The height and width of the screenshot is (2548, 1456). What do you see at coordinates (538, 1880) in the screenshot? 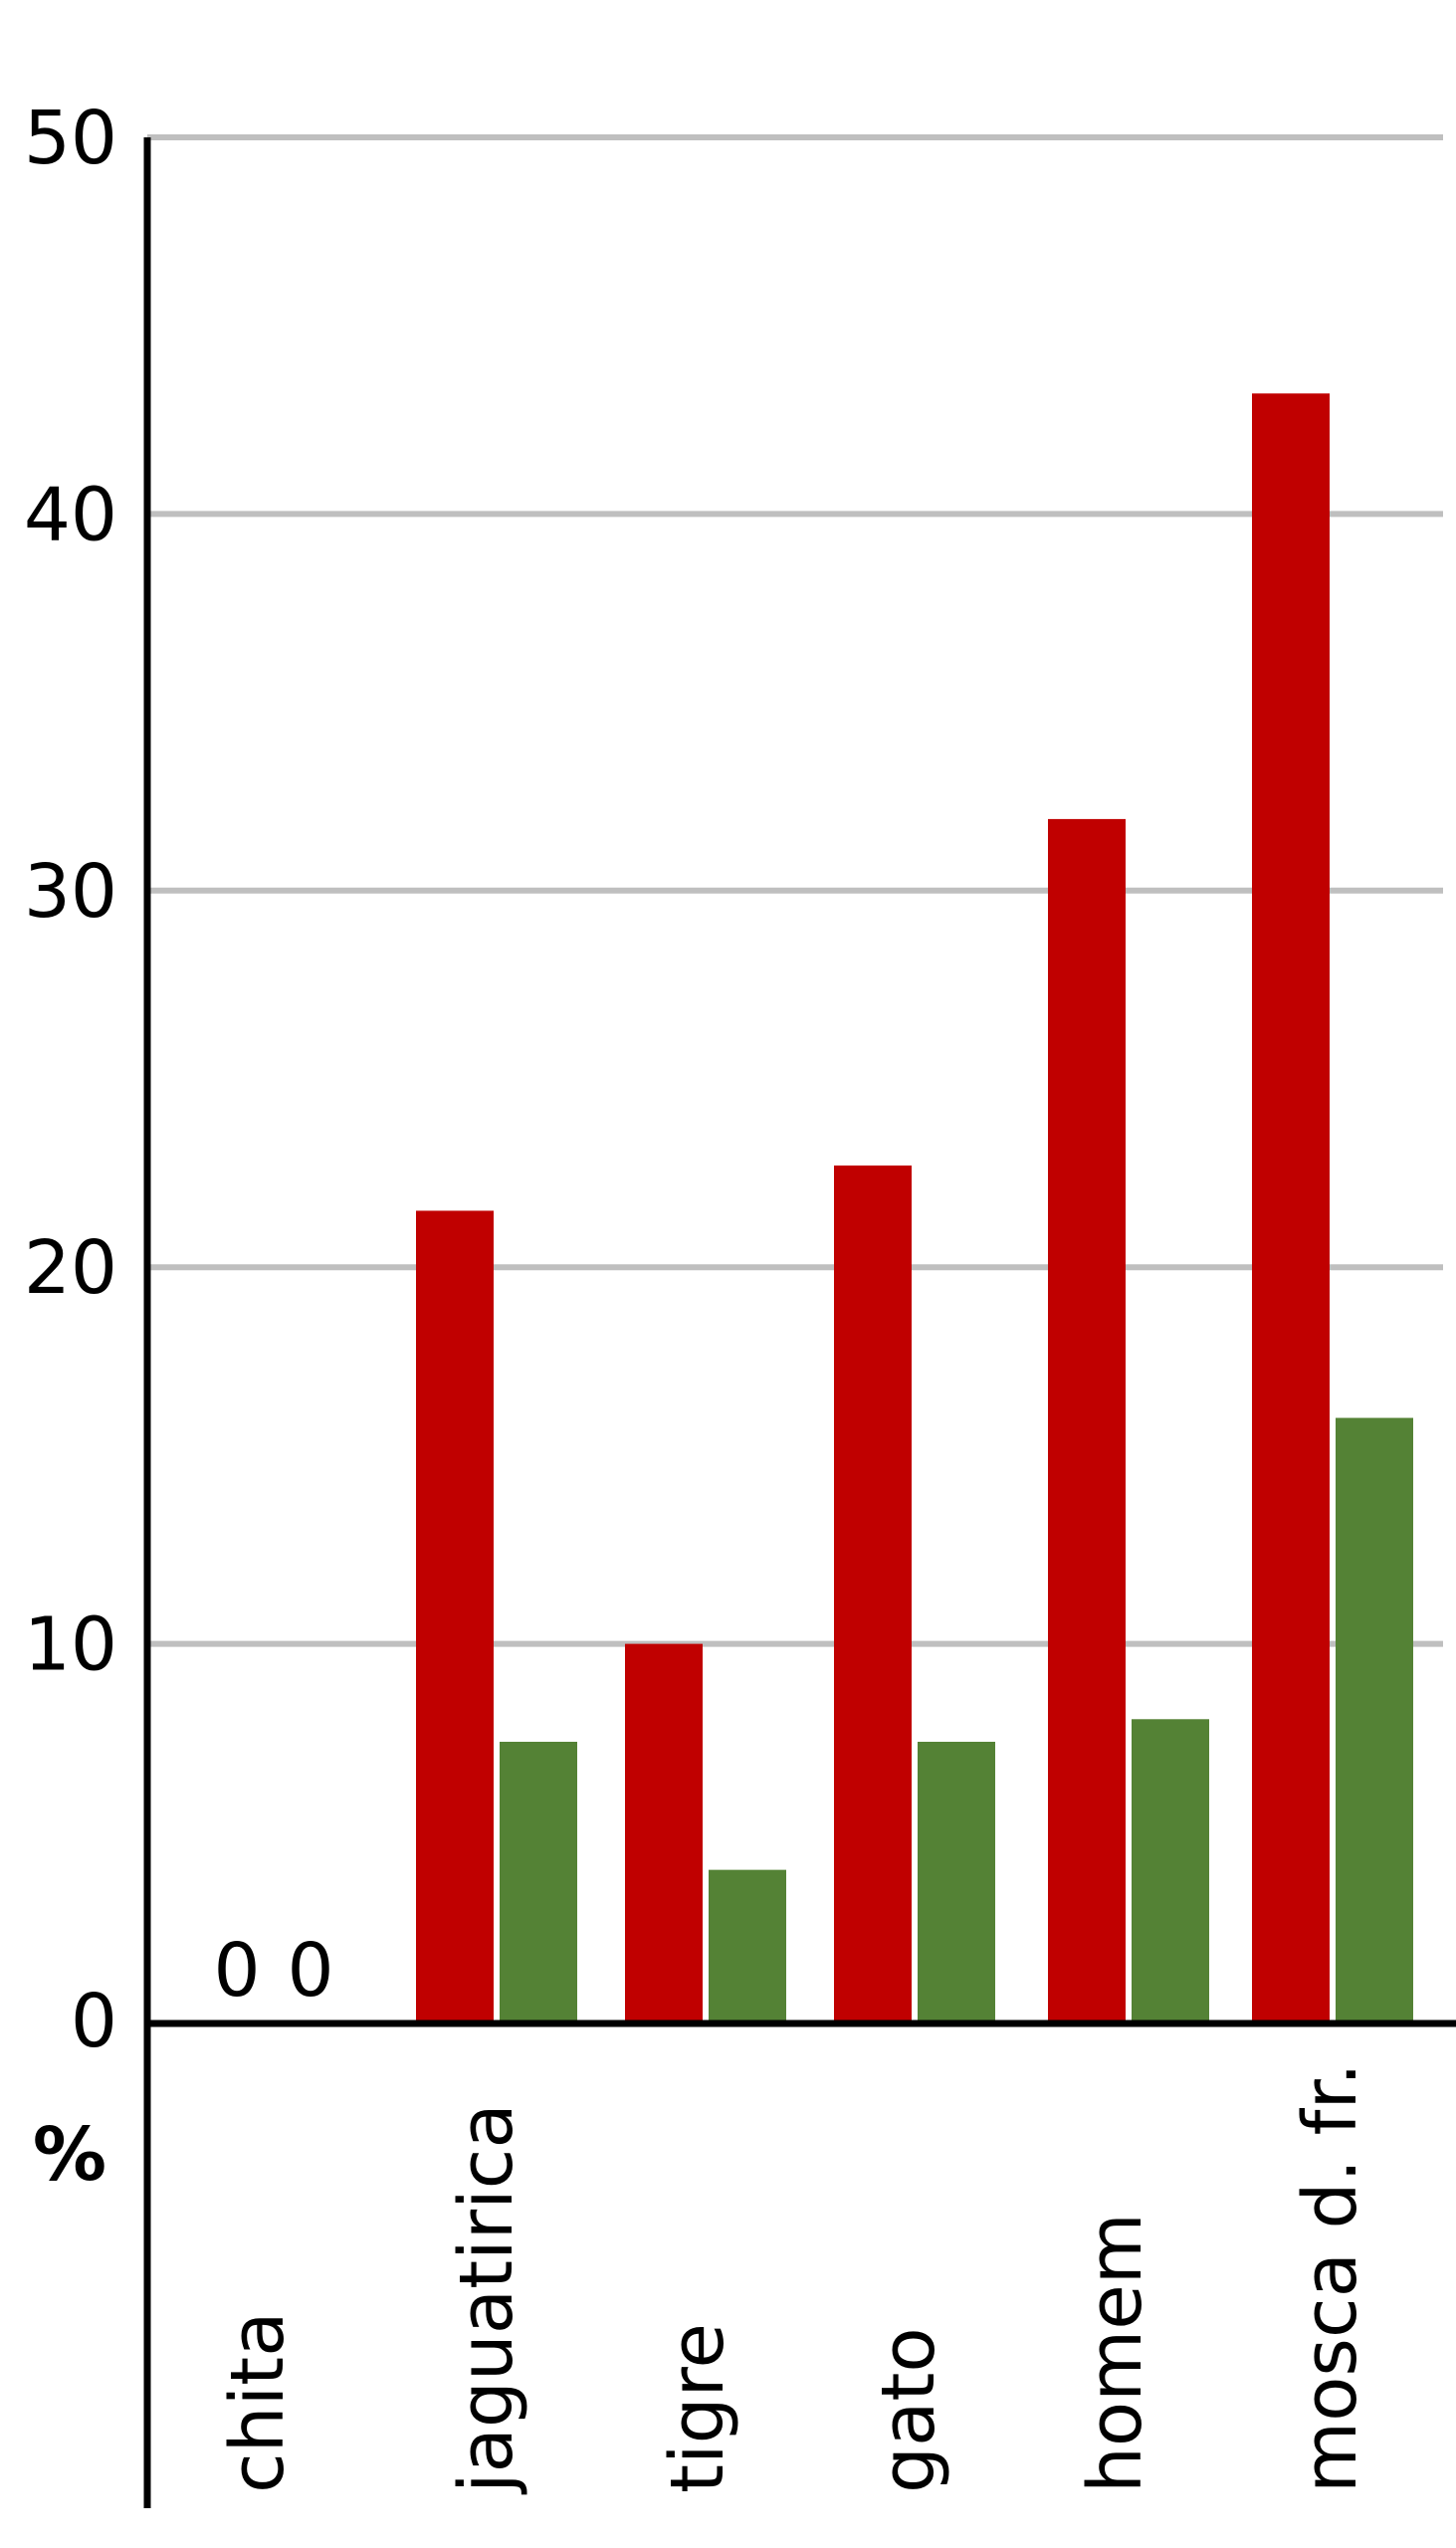
I see `bar-series-1-jaguatirica` at bounding box center [538, 1880].